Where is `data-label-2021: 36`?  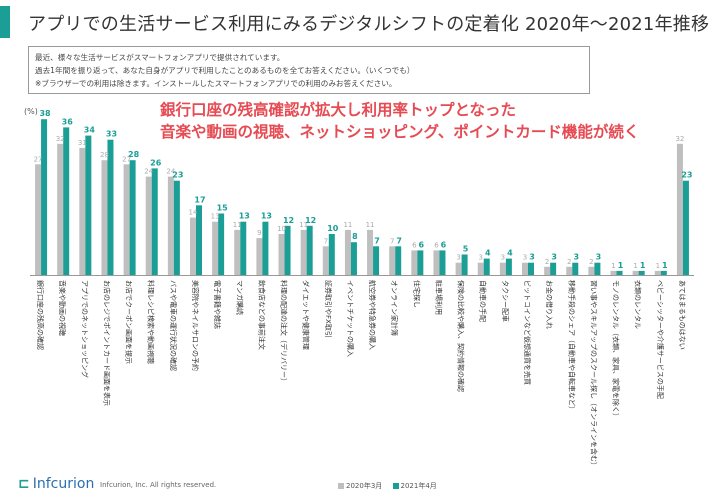
data-label-2021: 36 is located at coordinates (68, 121).